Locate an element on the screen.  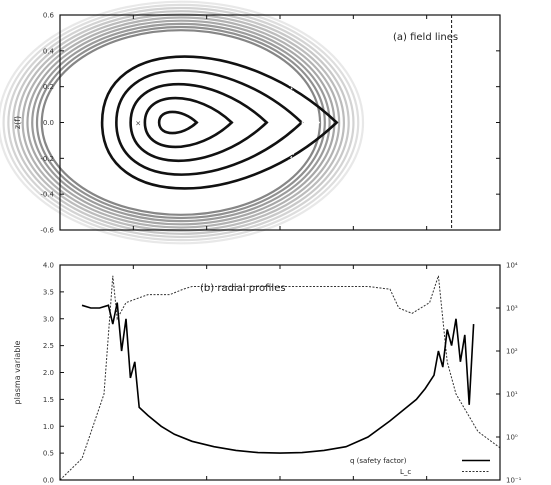
panel-b-y-label: plasma variable is located at coordinates (17, 372).